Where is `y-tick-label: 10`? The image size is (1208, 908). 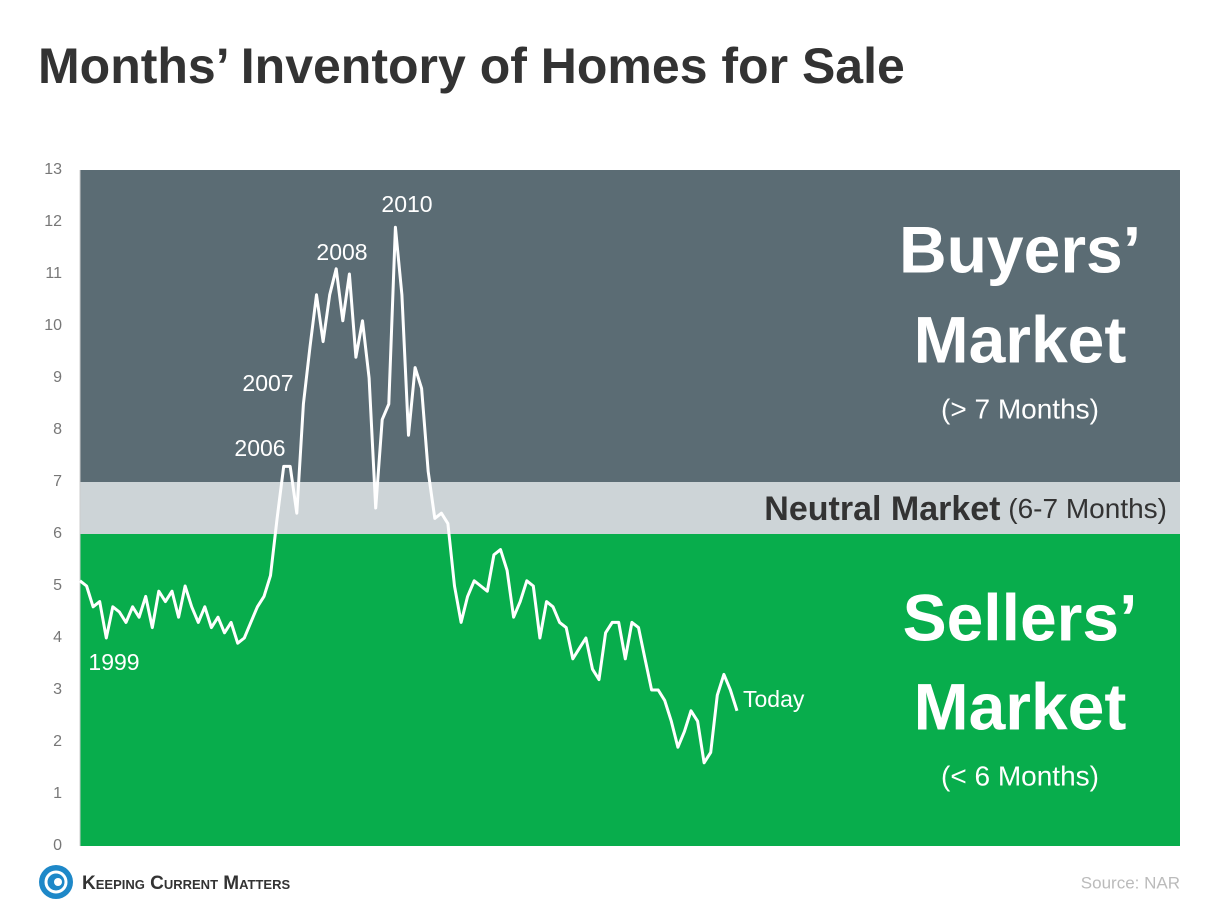
y-tick-label: 10 is located at coordinates (53, 325).